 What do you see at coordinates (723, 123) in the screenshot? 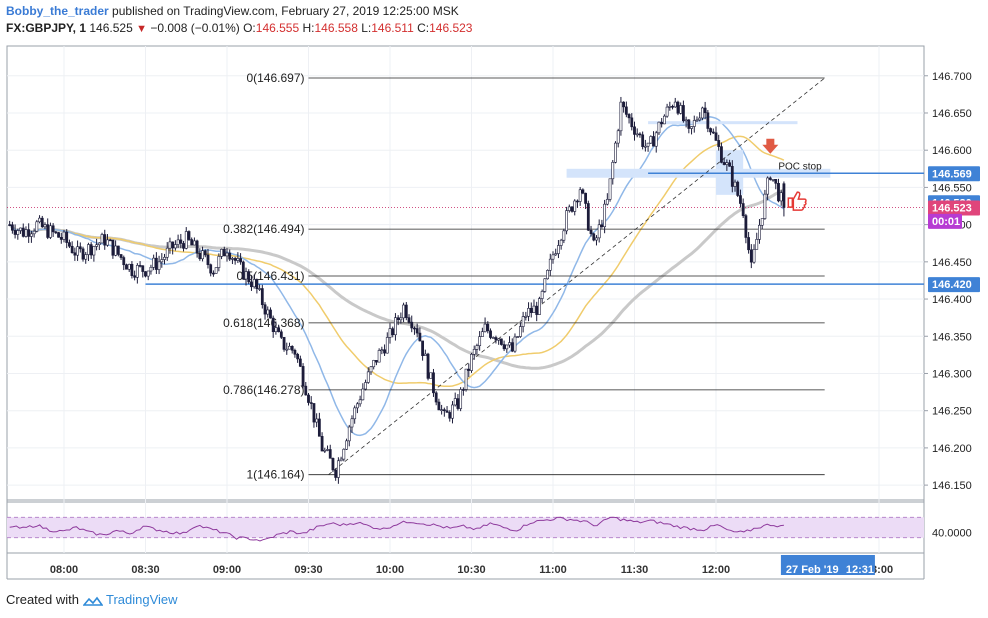
I see `supply-zone` at bounding box center [723, 123].